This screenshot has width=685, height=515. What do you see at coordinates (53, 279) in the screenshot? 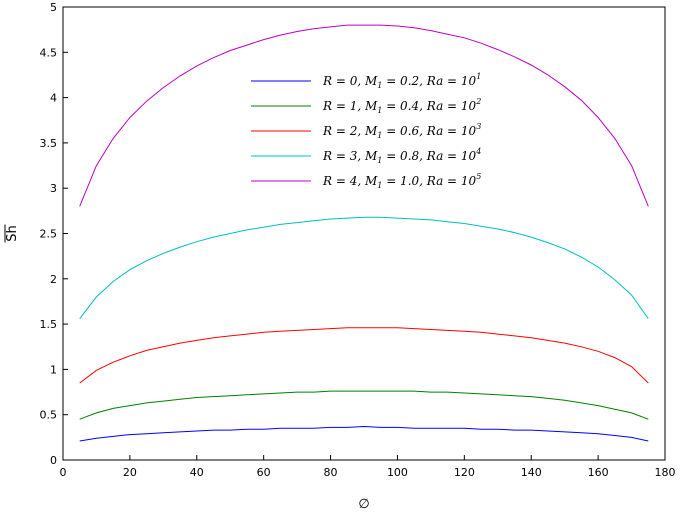
I see `y-tick-label: 2` at bounding box center [53, 279].